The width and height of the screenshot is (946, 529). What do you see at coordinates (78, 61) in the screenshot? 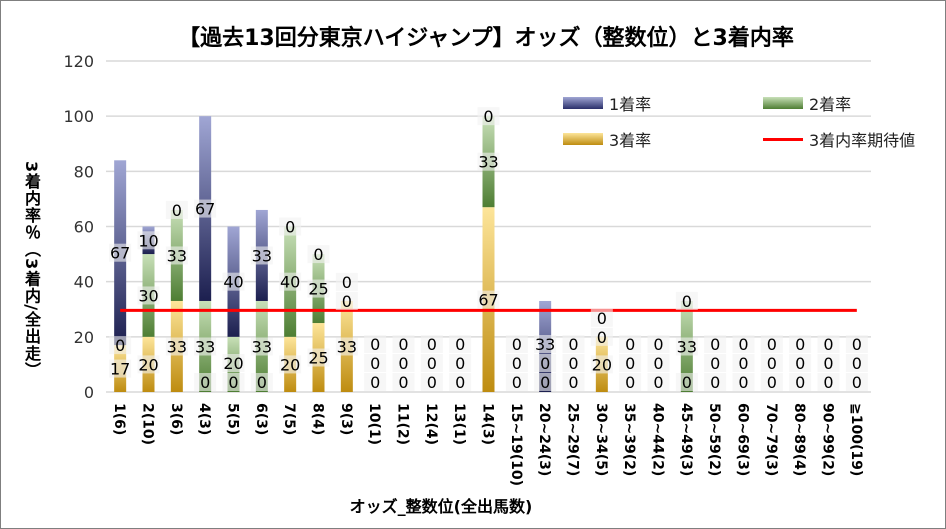
I see `y-tick-label: 120` at bounding box center [78, 61].